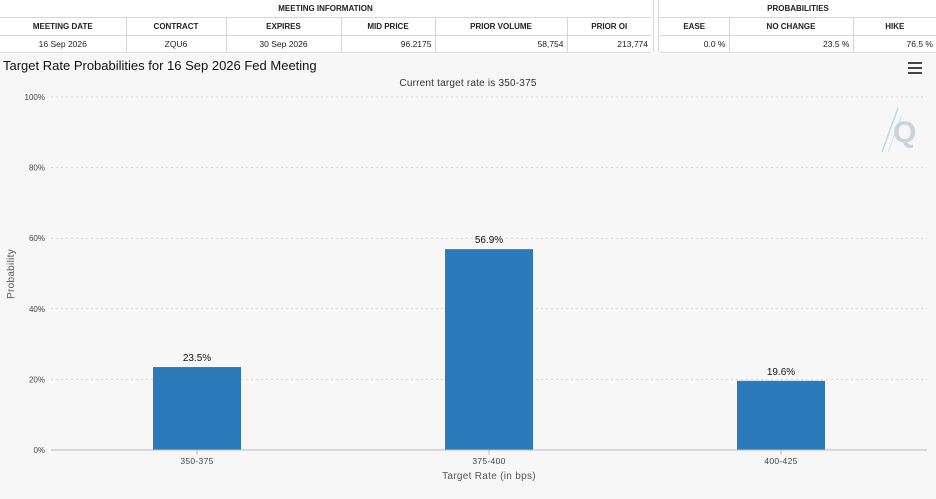 The image size is (936, 499). What do you see at coordinates (284, 44) in the screenshot?
I see `expires-value: 30 Sep 2026` at bounding box center [284, 44].